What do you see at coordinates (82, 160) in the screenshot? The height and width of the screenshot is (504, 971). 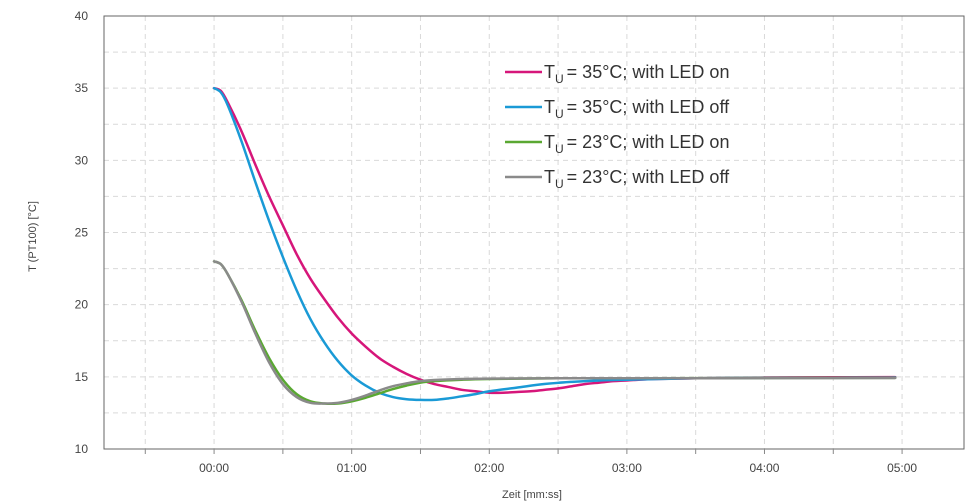 I see `y-tick-label: 30` at bounding box center [82, 160].